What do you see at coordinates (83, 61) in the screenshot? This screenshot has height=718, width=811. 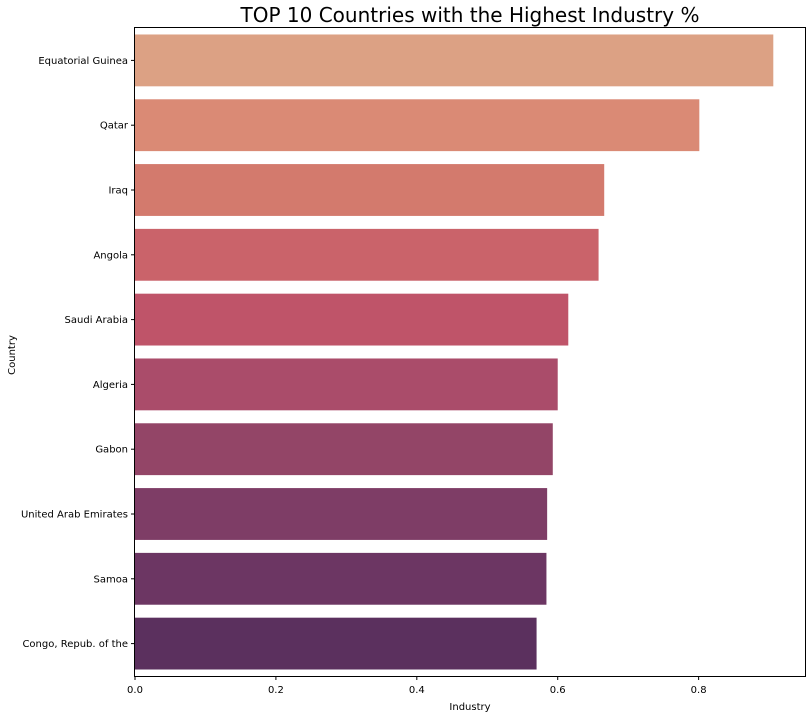 I see `y-tick-label: Equatorial Guinea` at bounding box center [83, 61].